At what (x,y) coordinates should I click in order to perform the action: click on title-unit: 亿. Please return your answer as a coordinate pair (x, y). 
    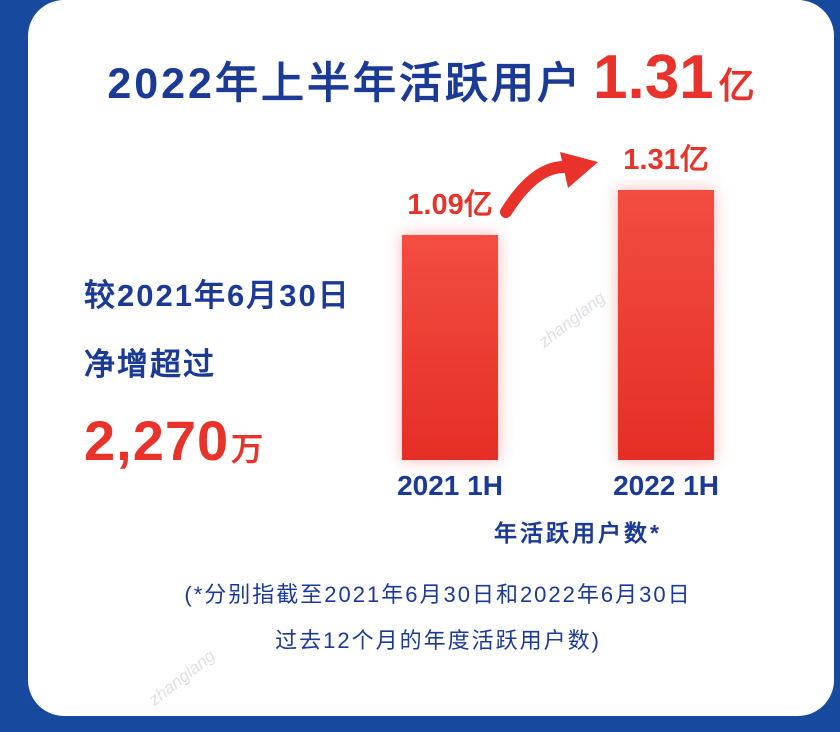
    Looking at the image, I should click on (736, 85).